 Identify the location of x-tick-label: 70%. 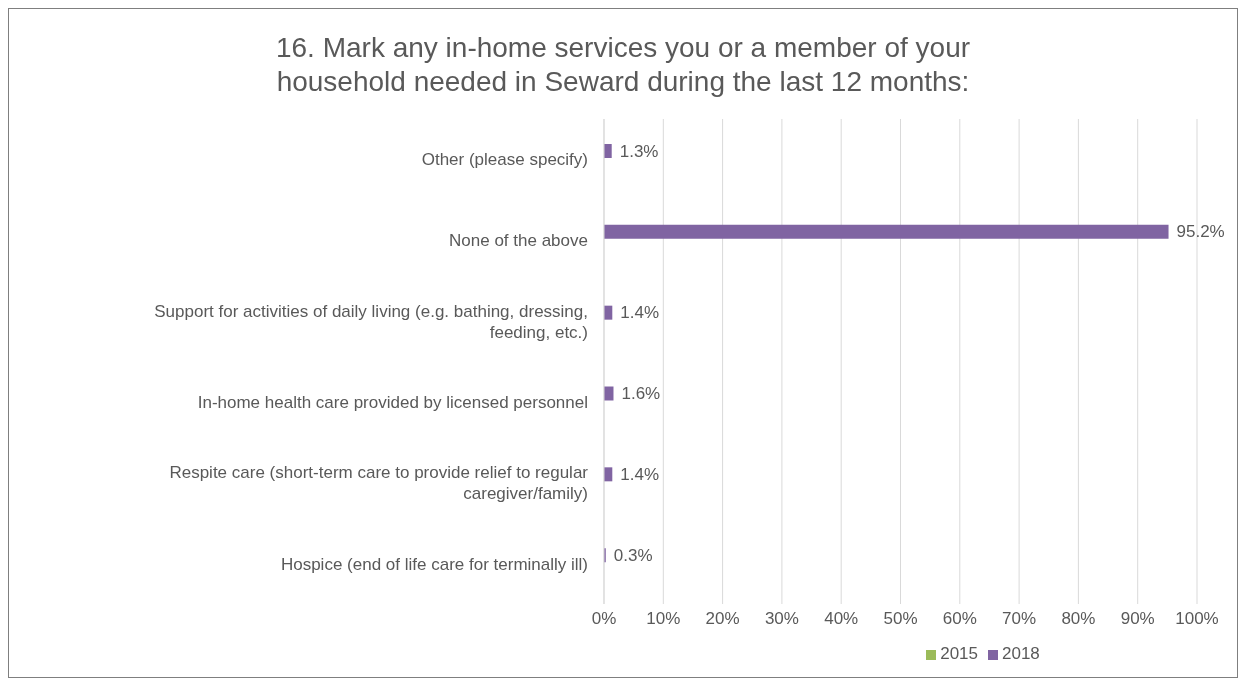
(1019, 619).